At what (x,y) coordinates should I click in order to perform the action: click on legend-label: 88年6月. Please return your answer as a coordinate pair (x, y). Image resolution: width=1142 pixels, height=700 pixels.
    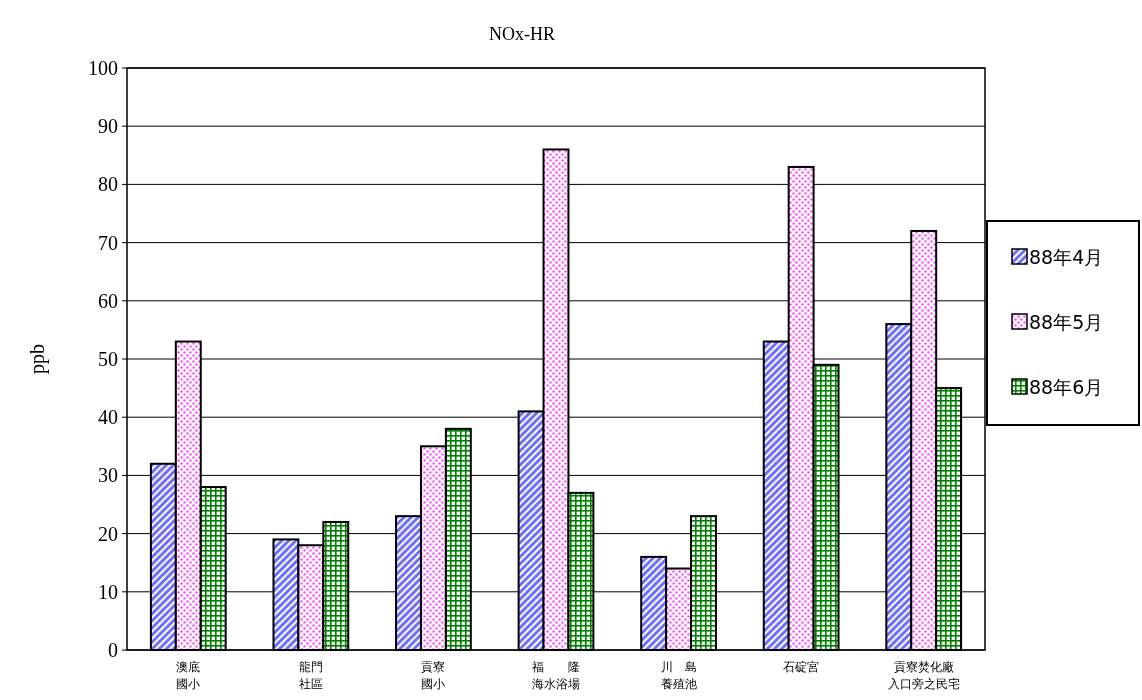
    Looking at the image, I should click on (1066, 387).